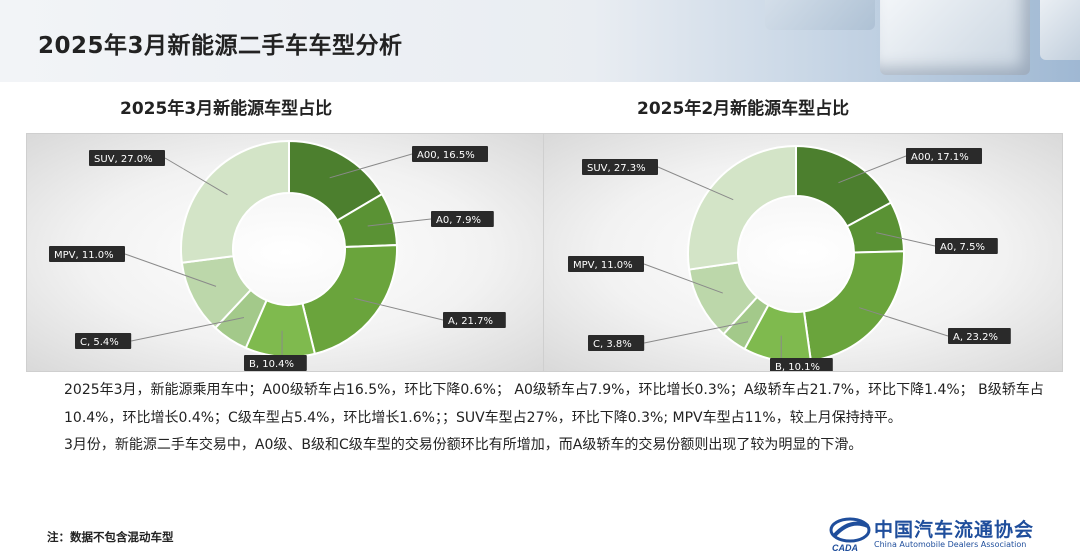 The width and height of the screenshot is (1080, 560). What do you see at coordinates (220, 46) in the screenshot?
I see `page-title: 2025年3月新能源二手车车型分析` at bounding box center [220, 46].